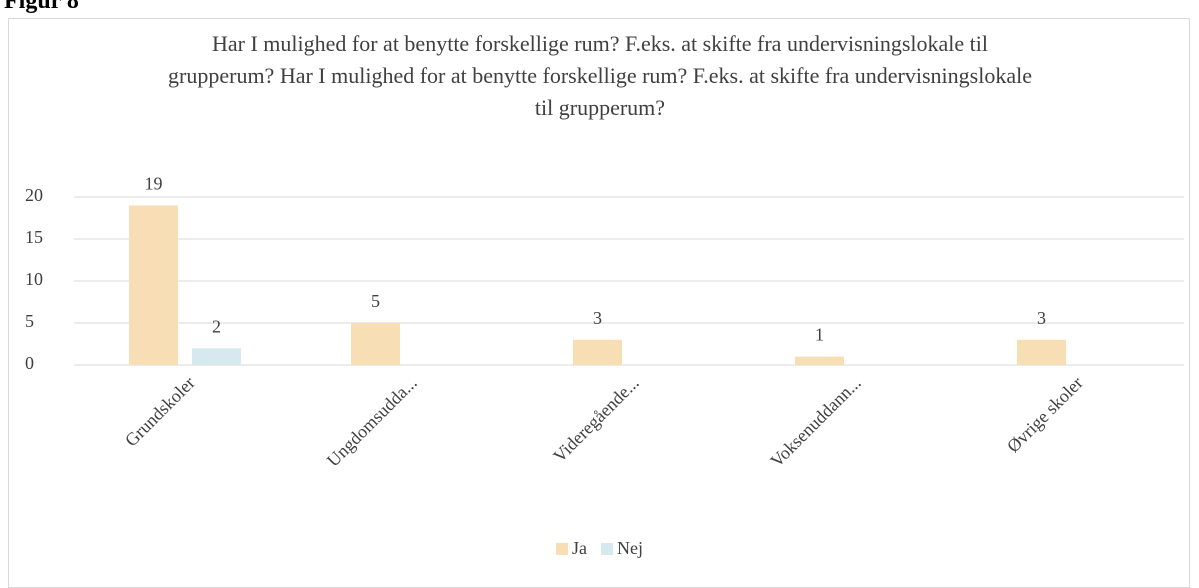 The height and width of the screenshot is (588, 1199). What do you see at coordinates (160, 412) in the screenshot?
I see `x-tick-label: Grundskoler` at bounding box center [160, 412].